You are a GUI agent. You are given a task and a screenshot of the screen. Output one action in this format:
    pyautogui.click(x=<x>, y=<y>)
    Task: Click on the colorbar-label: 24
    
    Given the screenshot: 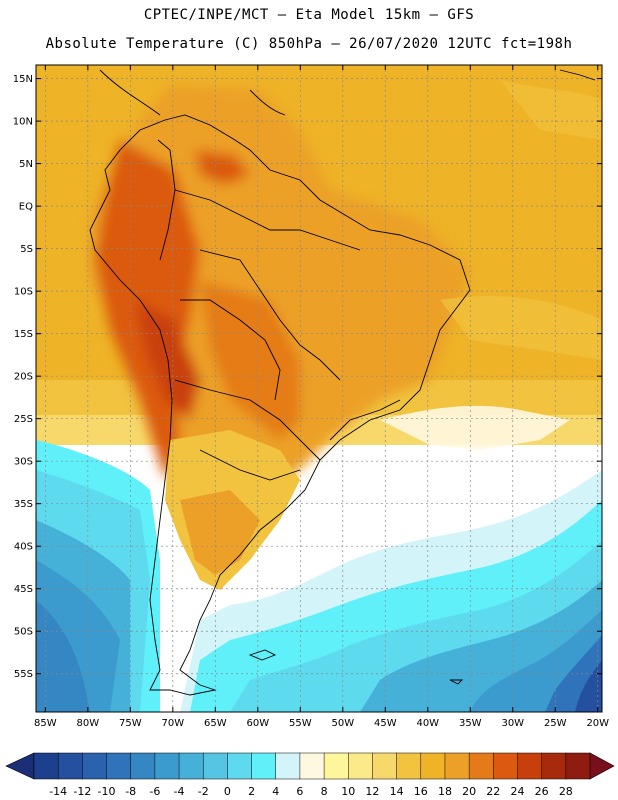 What is the action you would take?
    pyautogui.click(x=517, y=791)
    